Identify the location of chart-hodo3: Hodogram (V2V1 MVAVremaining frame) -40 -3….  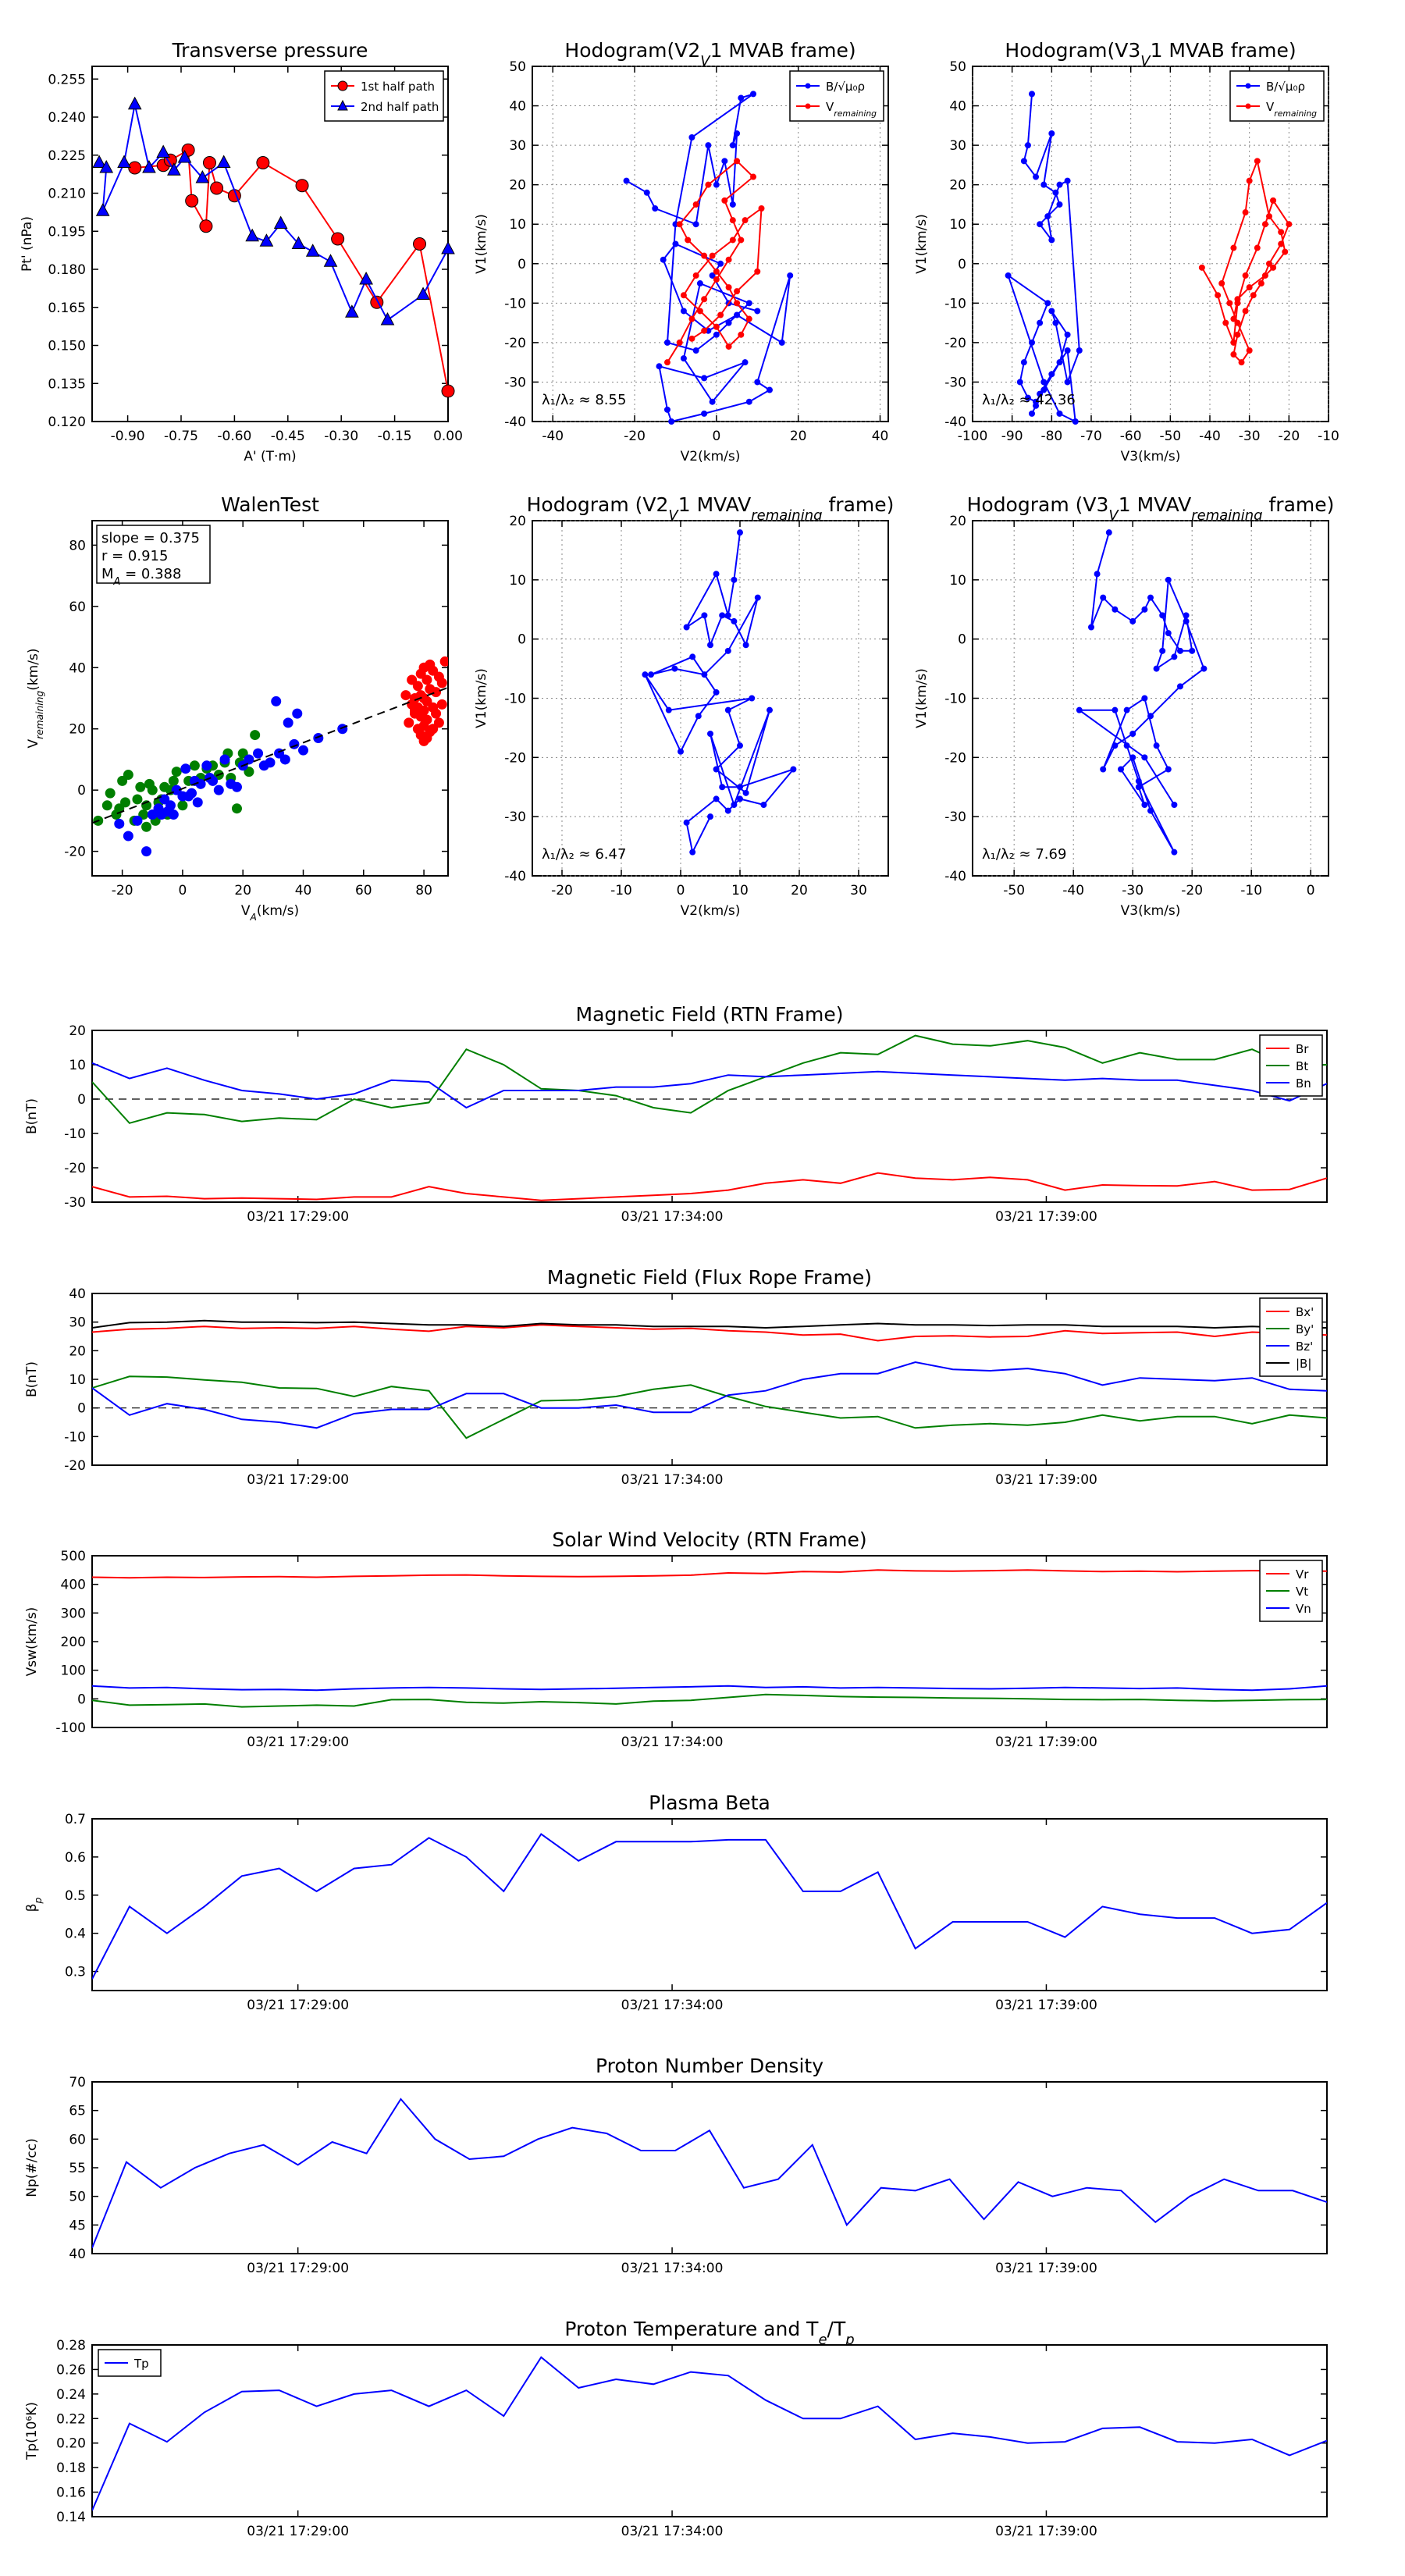
(684, 706).